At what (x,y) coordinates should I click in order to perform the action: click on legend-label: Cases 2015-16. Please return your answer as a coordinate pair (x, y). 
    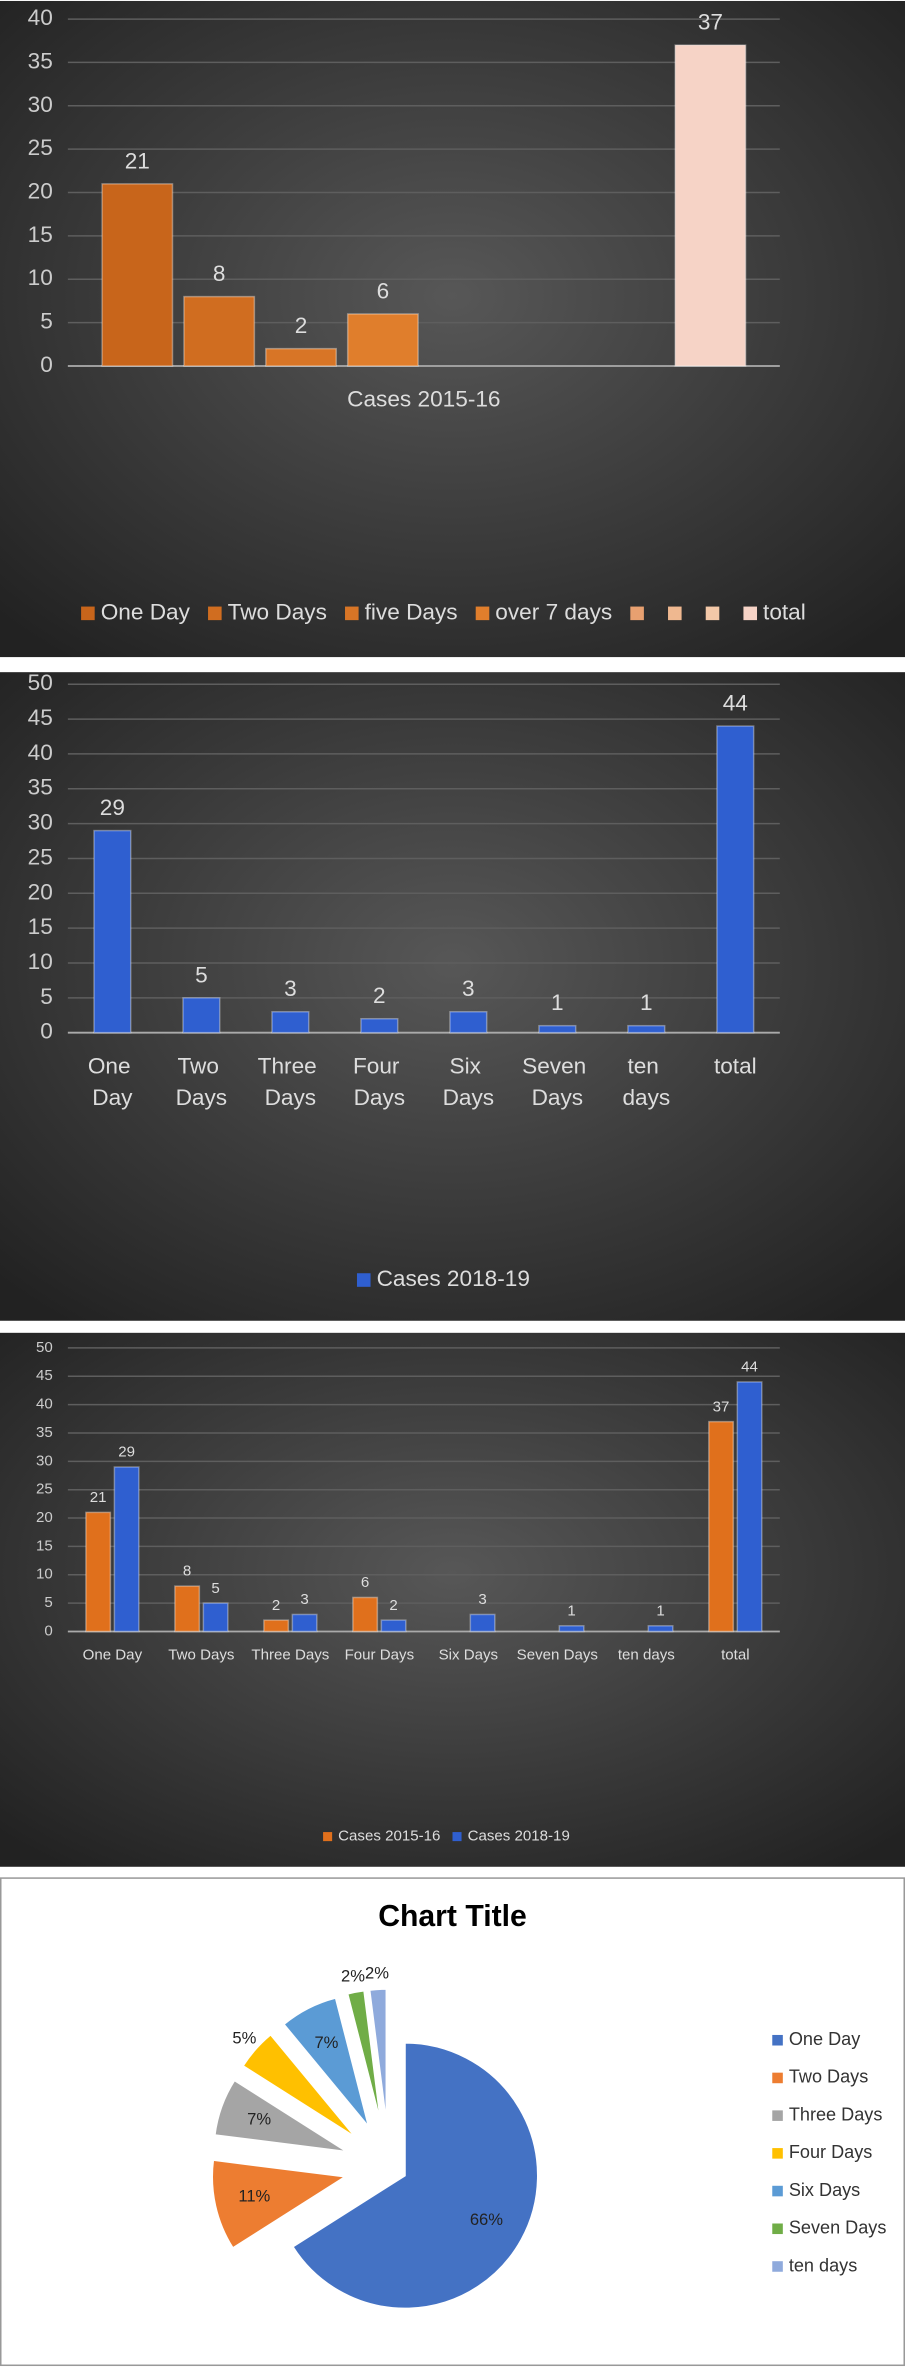
    Looking at the image, I should click on (389, 1836).